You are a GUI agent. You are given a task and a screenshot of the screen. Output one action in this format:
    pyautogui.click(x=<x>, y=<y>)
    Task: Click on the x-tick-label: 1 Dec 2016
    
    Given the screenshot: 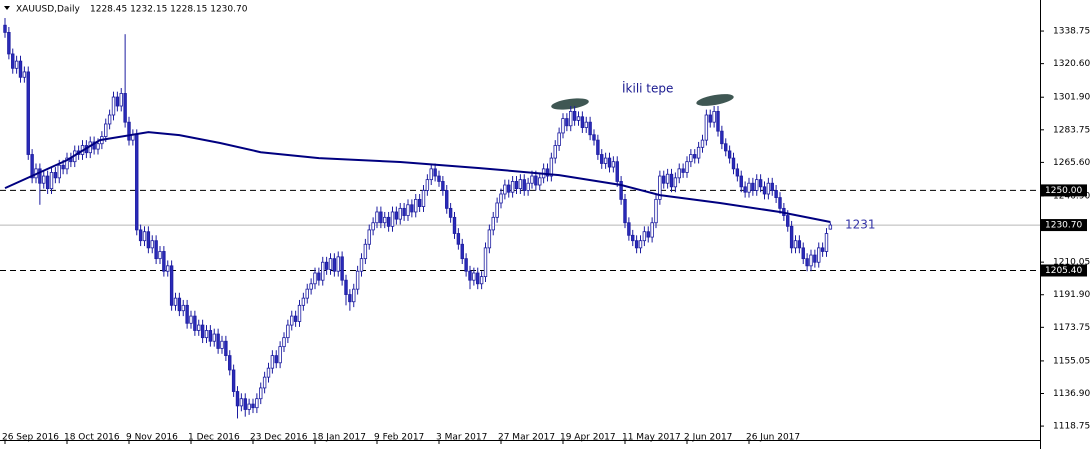 What is the action you would take?
    pyautogui.click(x=214, y=438)
    